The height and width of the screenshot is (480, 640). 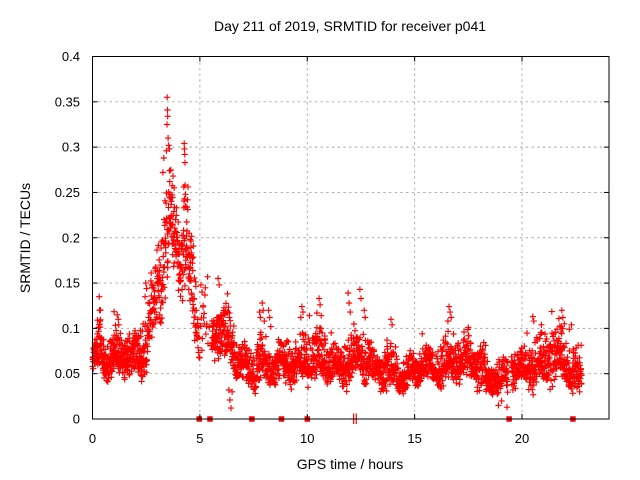 What do you see at coordinates (92, 438) in the screenshot?
I see `x-tick-label: 0` at bounding box center [92, 438].